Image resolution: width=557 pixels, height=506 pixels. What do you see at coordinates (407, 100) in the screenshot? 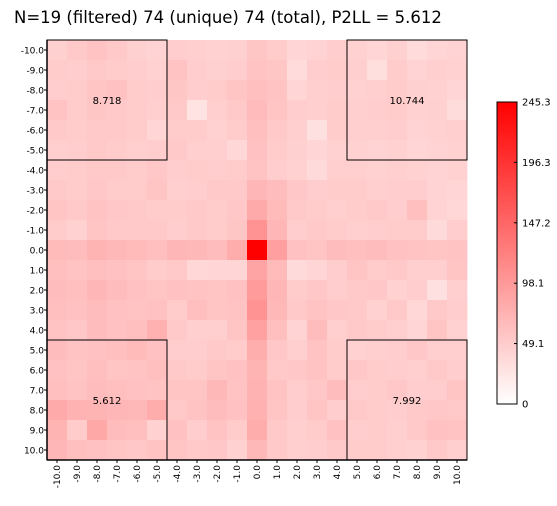
I see `quadrant-box` at bounding box center [407, 100].